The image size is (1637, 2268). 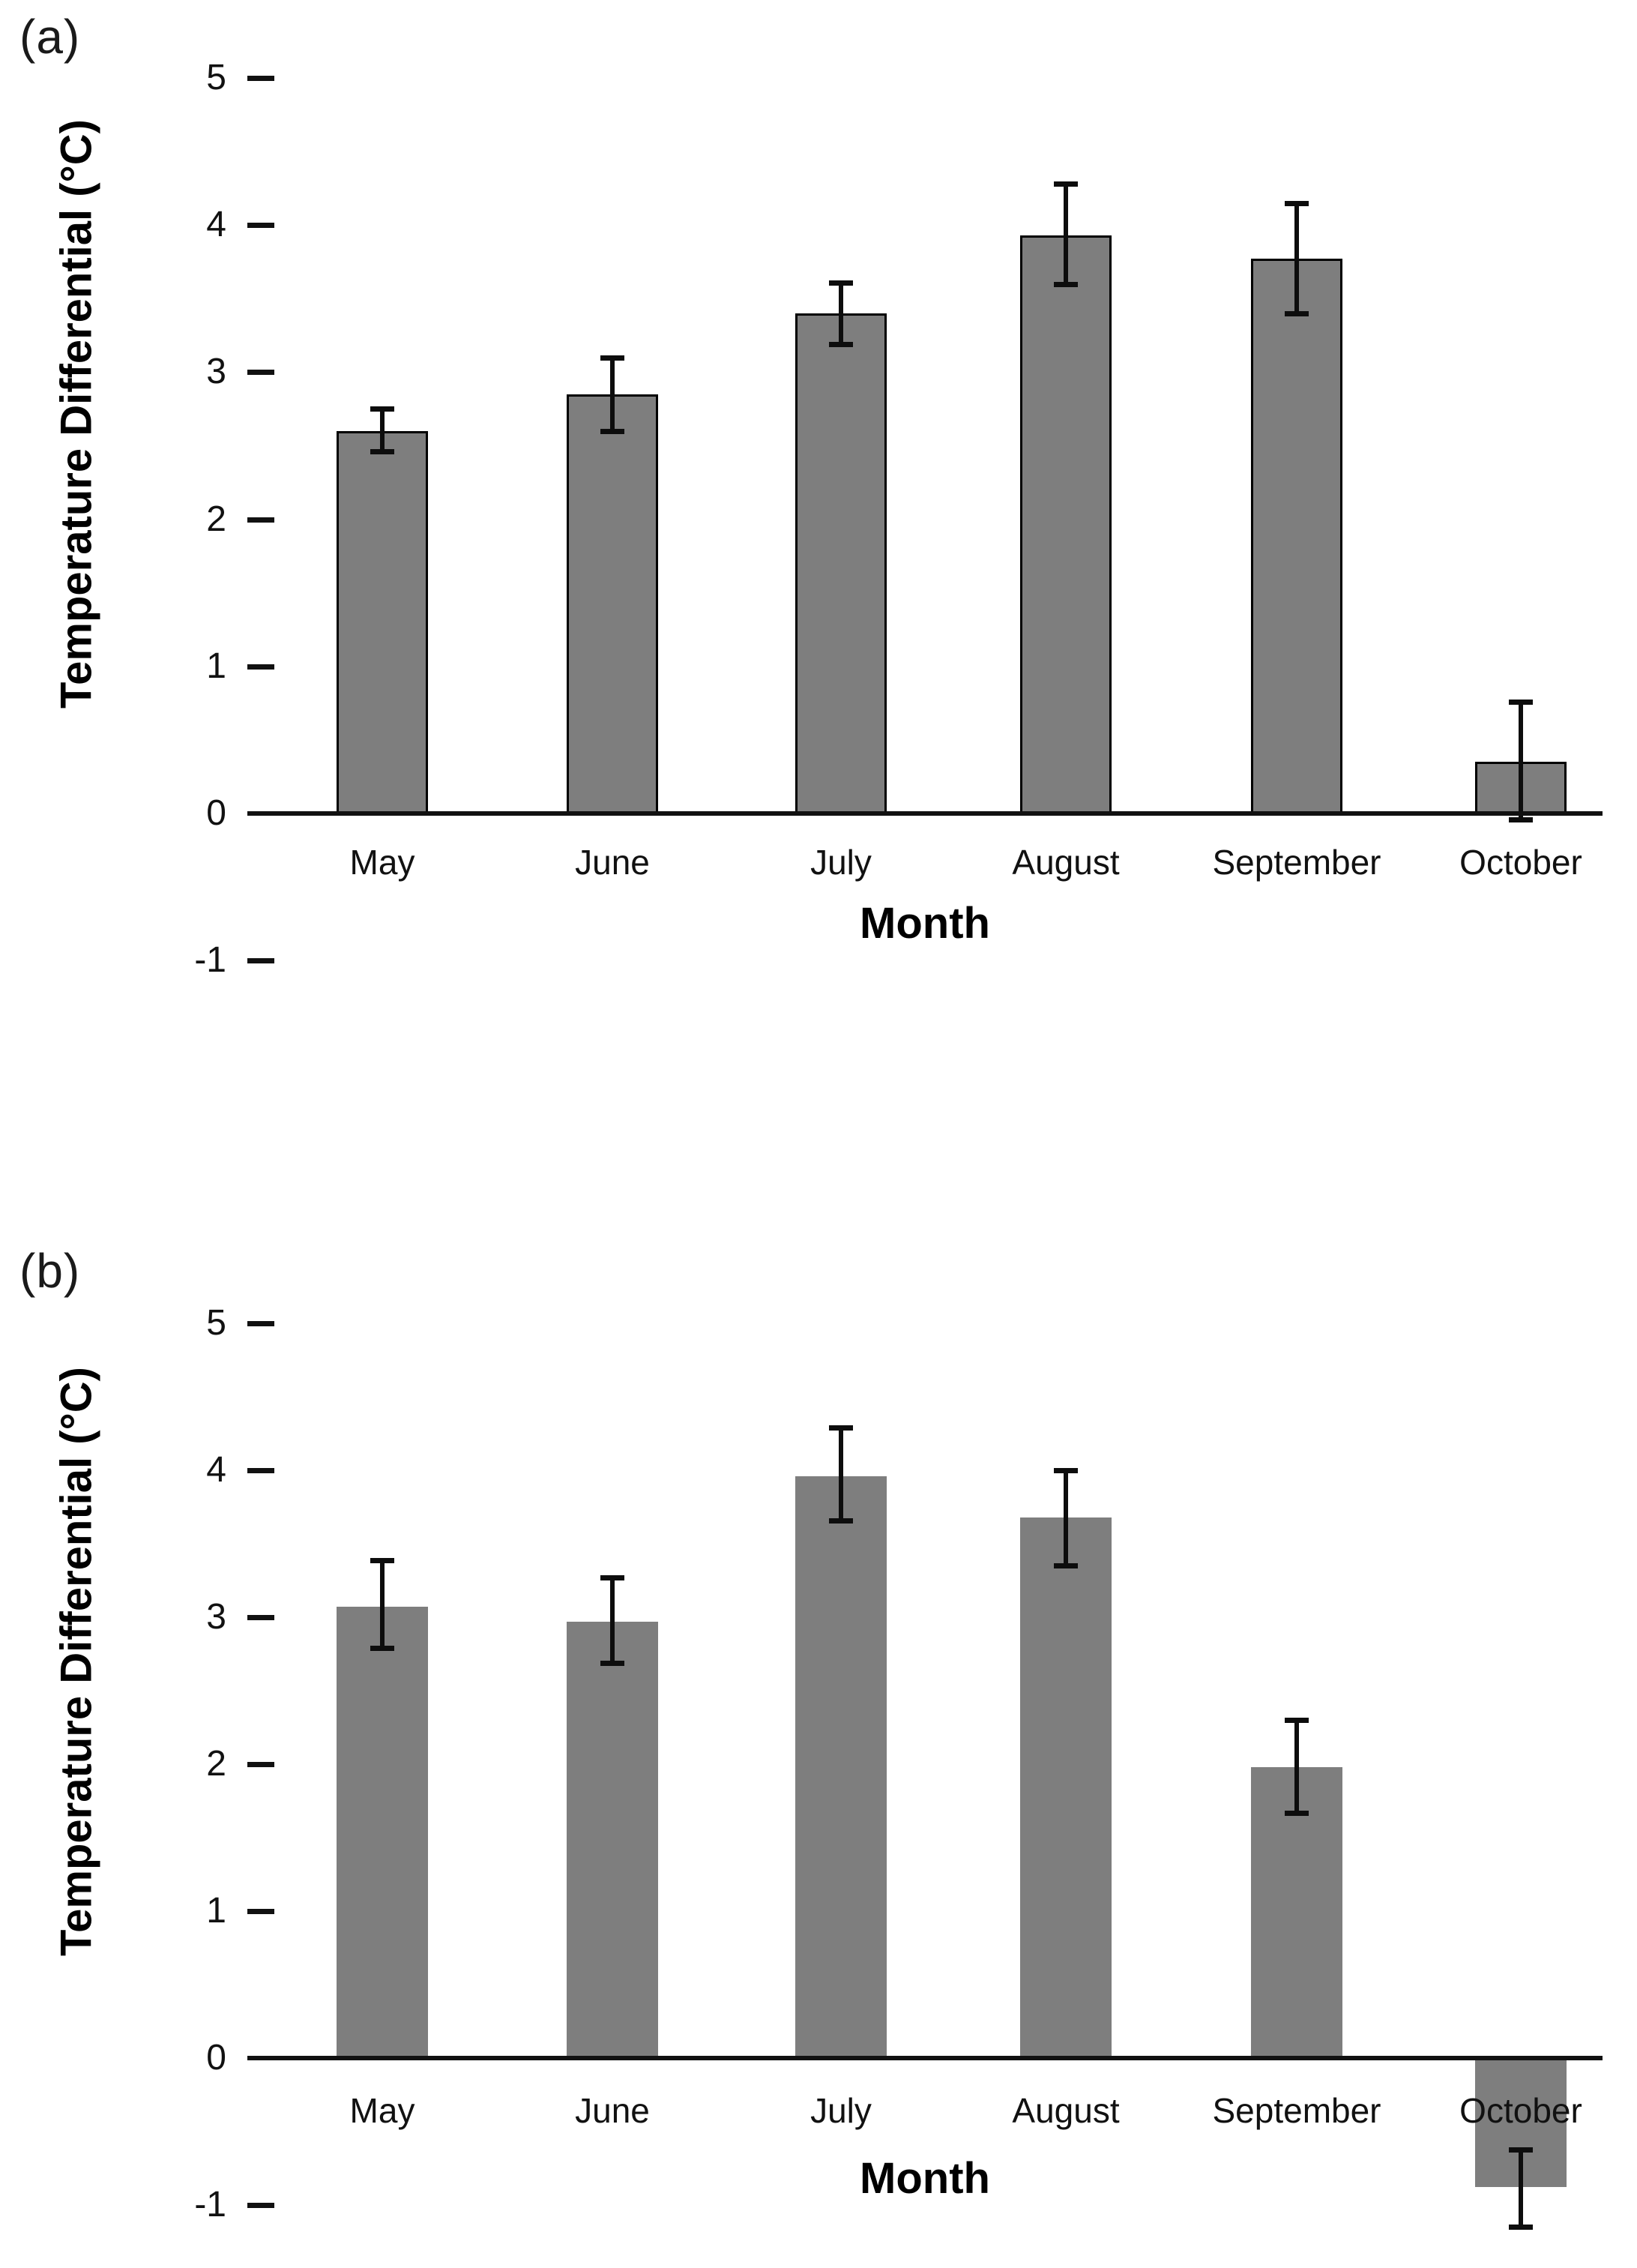 What do you see at coordinates (76, 1661) in the screenshot?
I see `y-axis-title-b: Temperature Differential (°C)` at bounding box center [76, 1661].